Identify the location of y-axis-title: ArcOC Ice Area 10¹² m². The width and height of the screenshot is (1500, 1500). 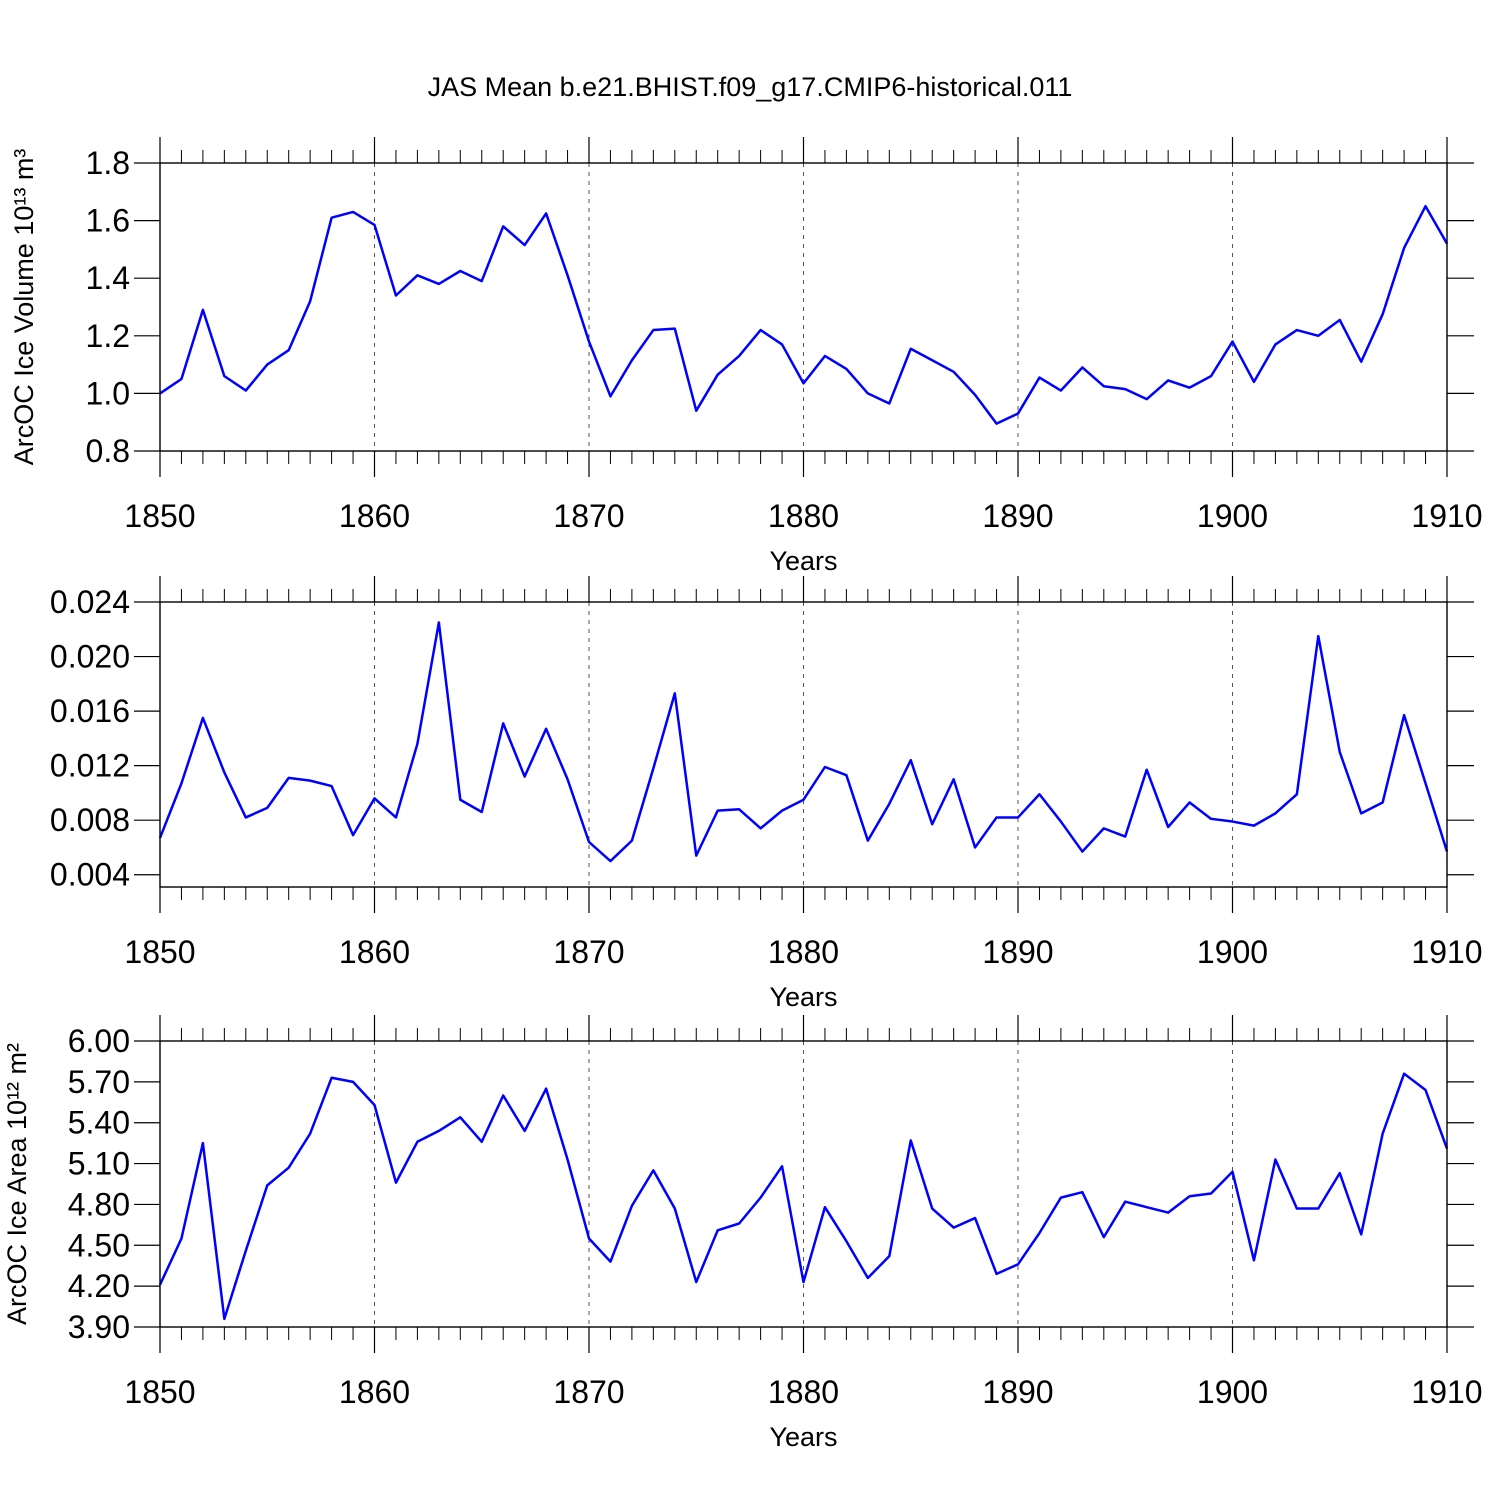
(17, 1184).